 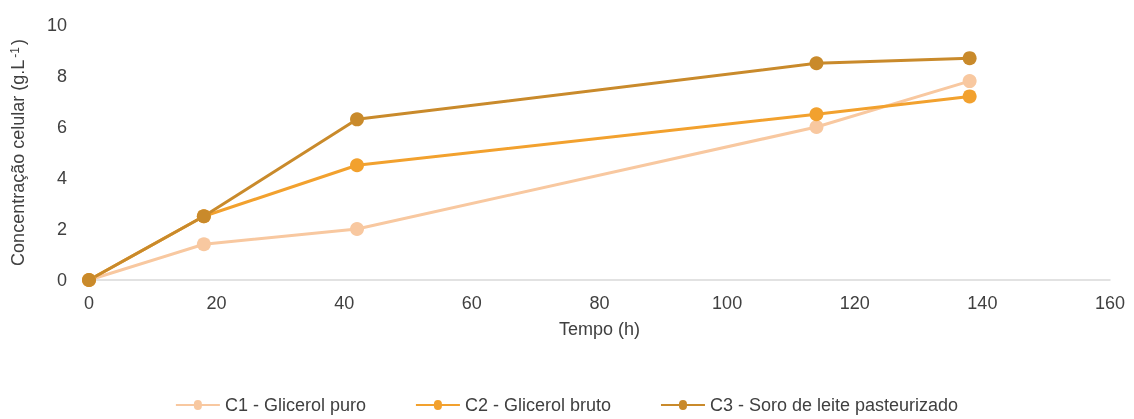 What do you see at coordinates (727, 303) in the screenshot?
I see `x-tick-label: 100` at bounding box center [727, 303].